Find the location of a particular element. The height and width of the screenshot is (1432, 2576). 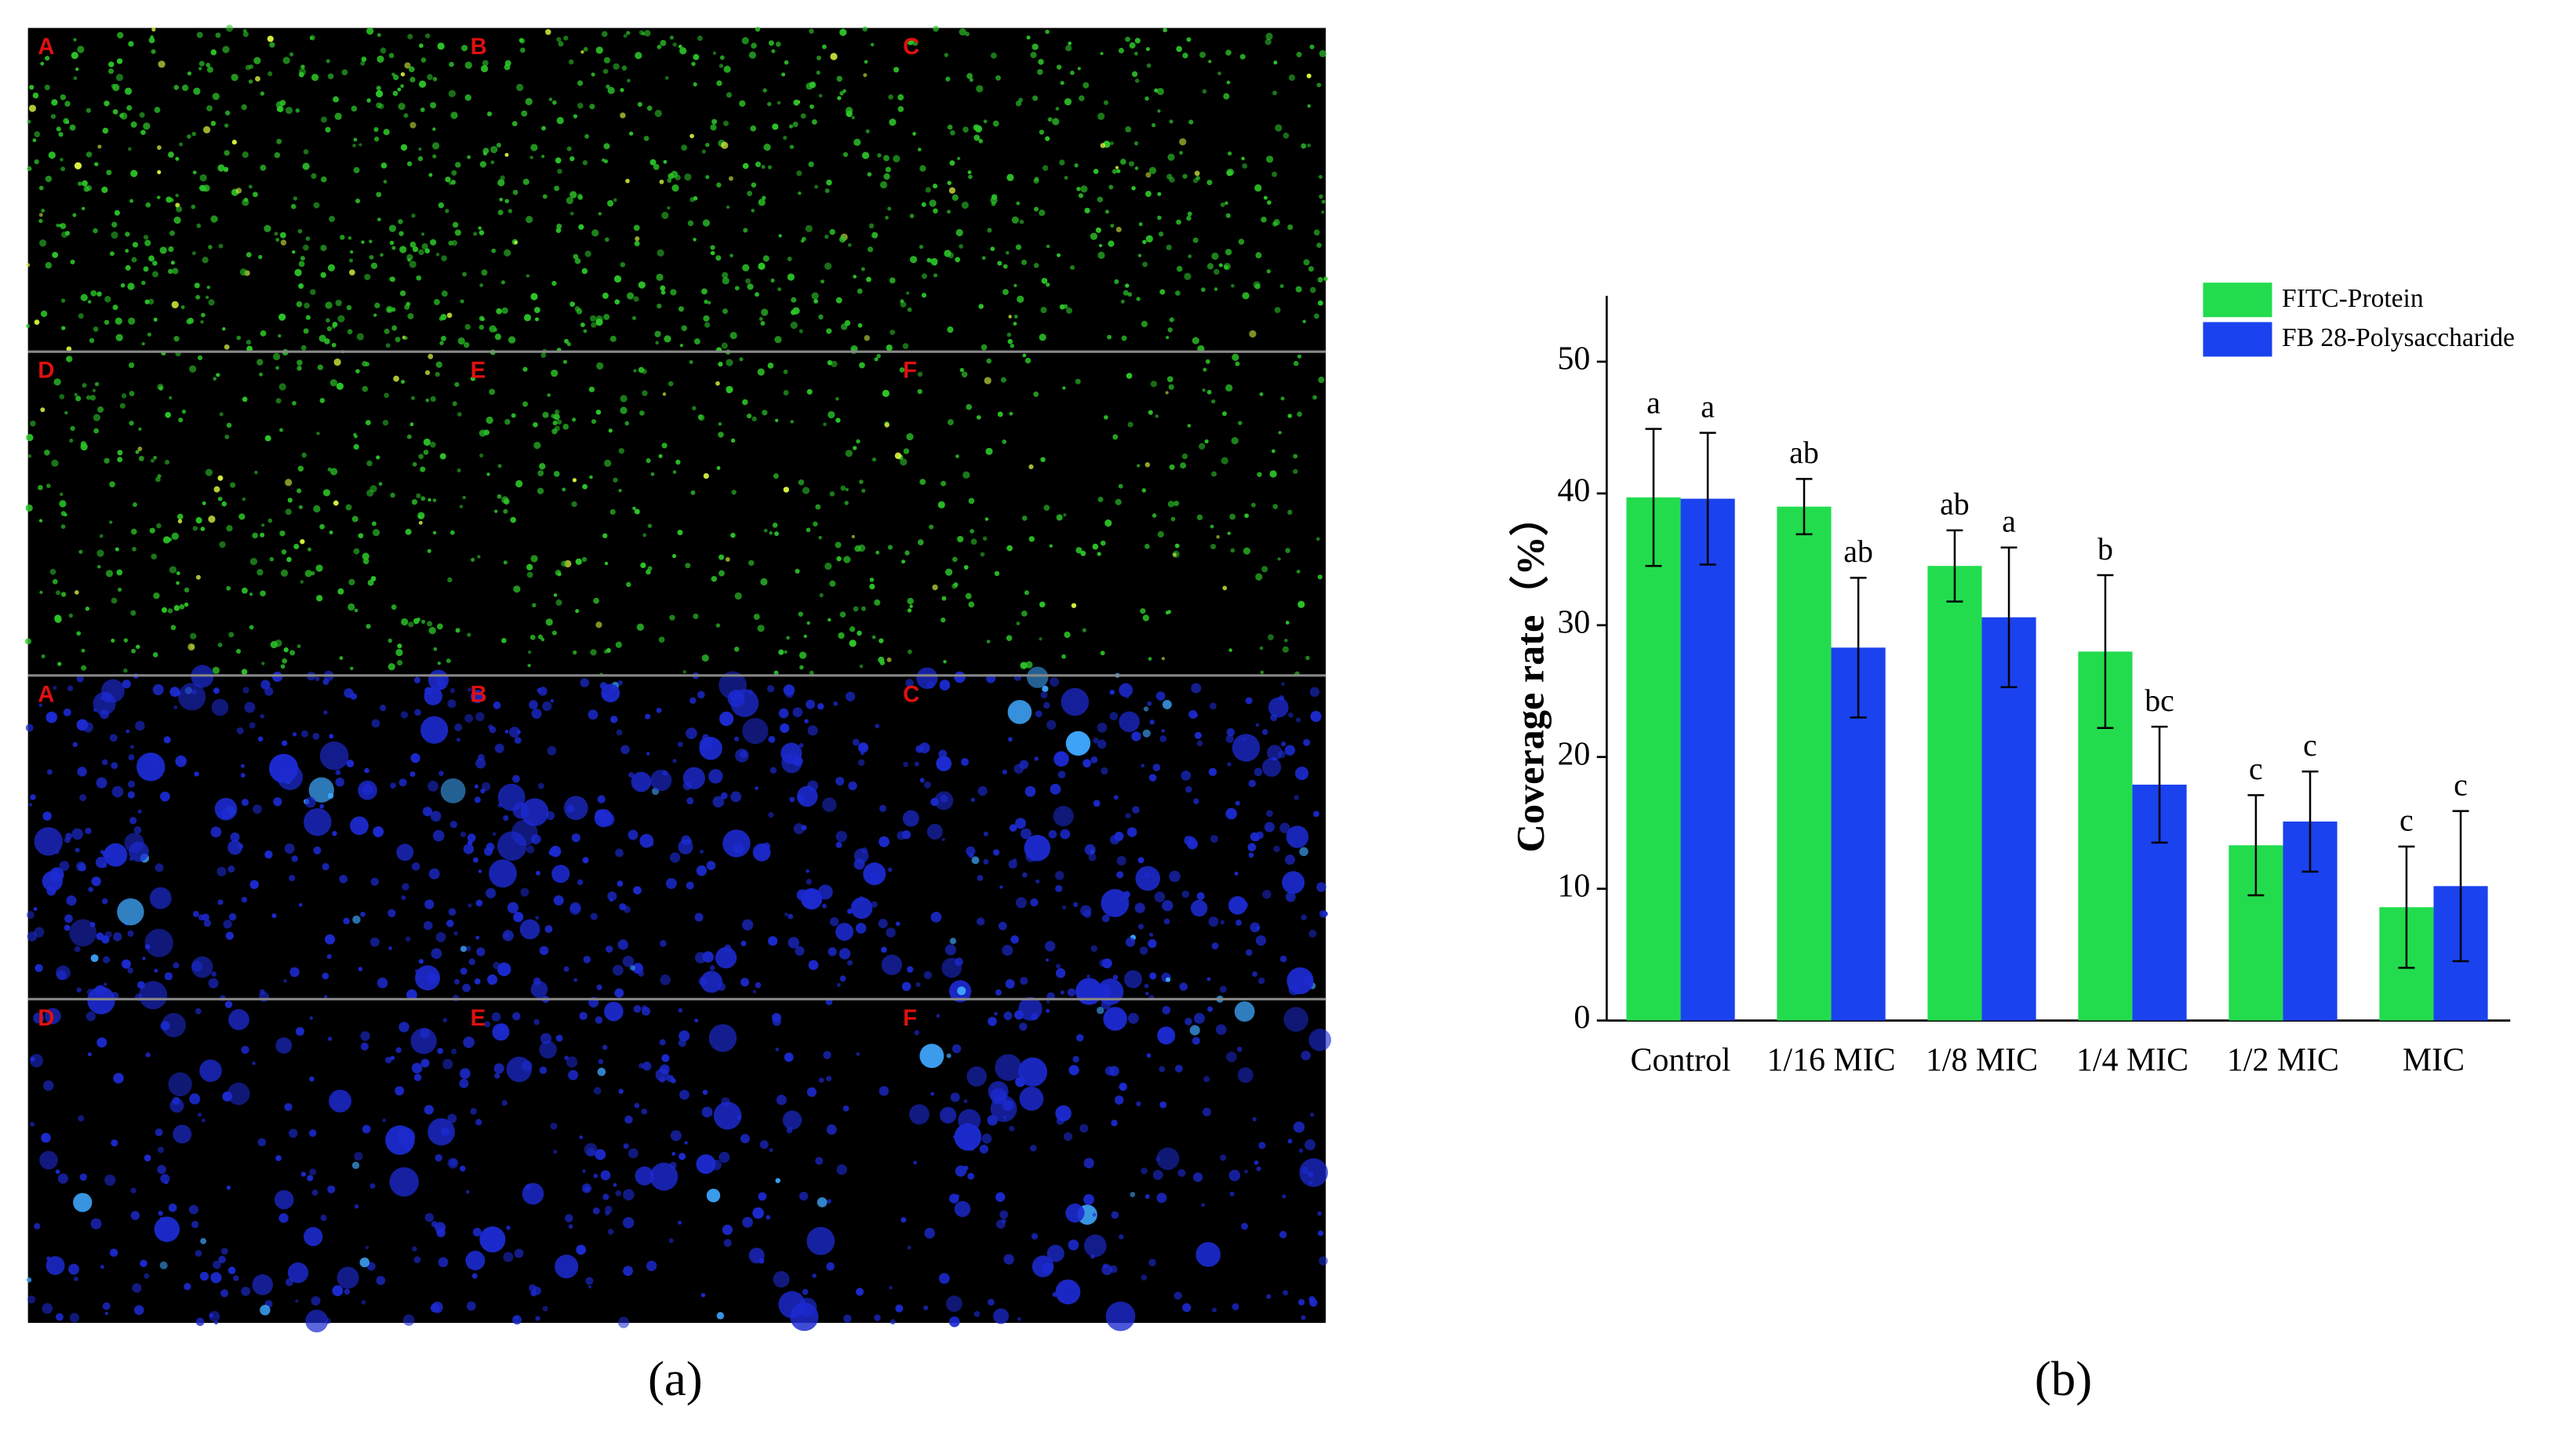

legend-label: FITC-Protein is located at coordinates (2353, 298).